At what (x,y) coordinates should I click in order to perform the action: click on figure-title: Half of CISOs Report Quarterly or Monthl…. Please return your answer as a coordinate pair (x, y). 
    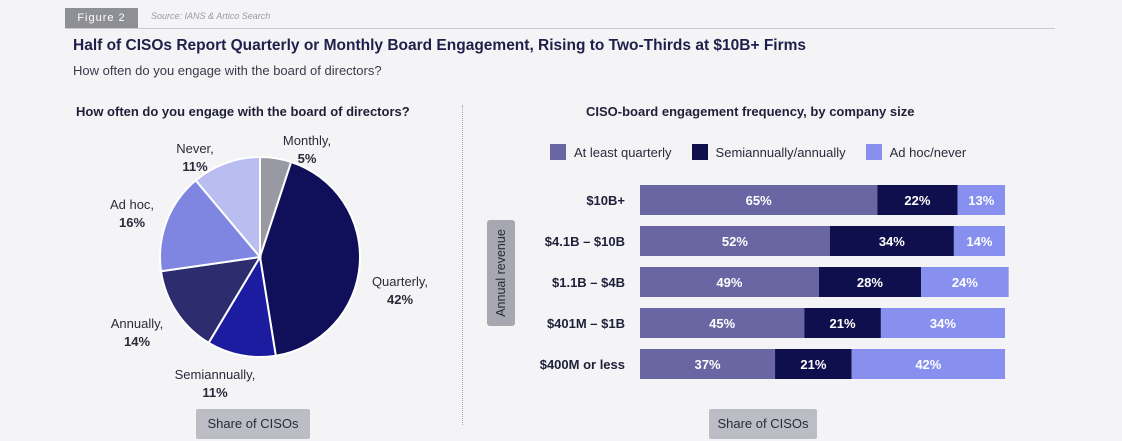
    Looking at the image, I should click on (440, 45).